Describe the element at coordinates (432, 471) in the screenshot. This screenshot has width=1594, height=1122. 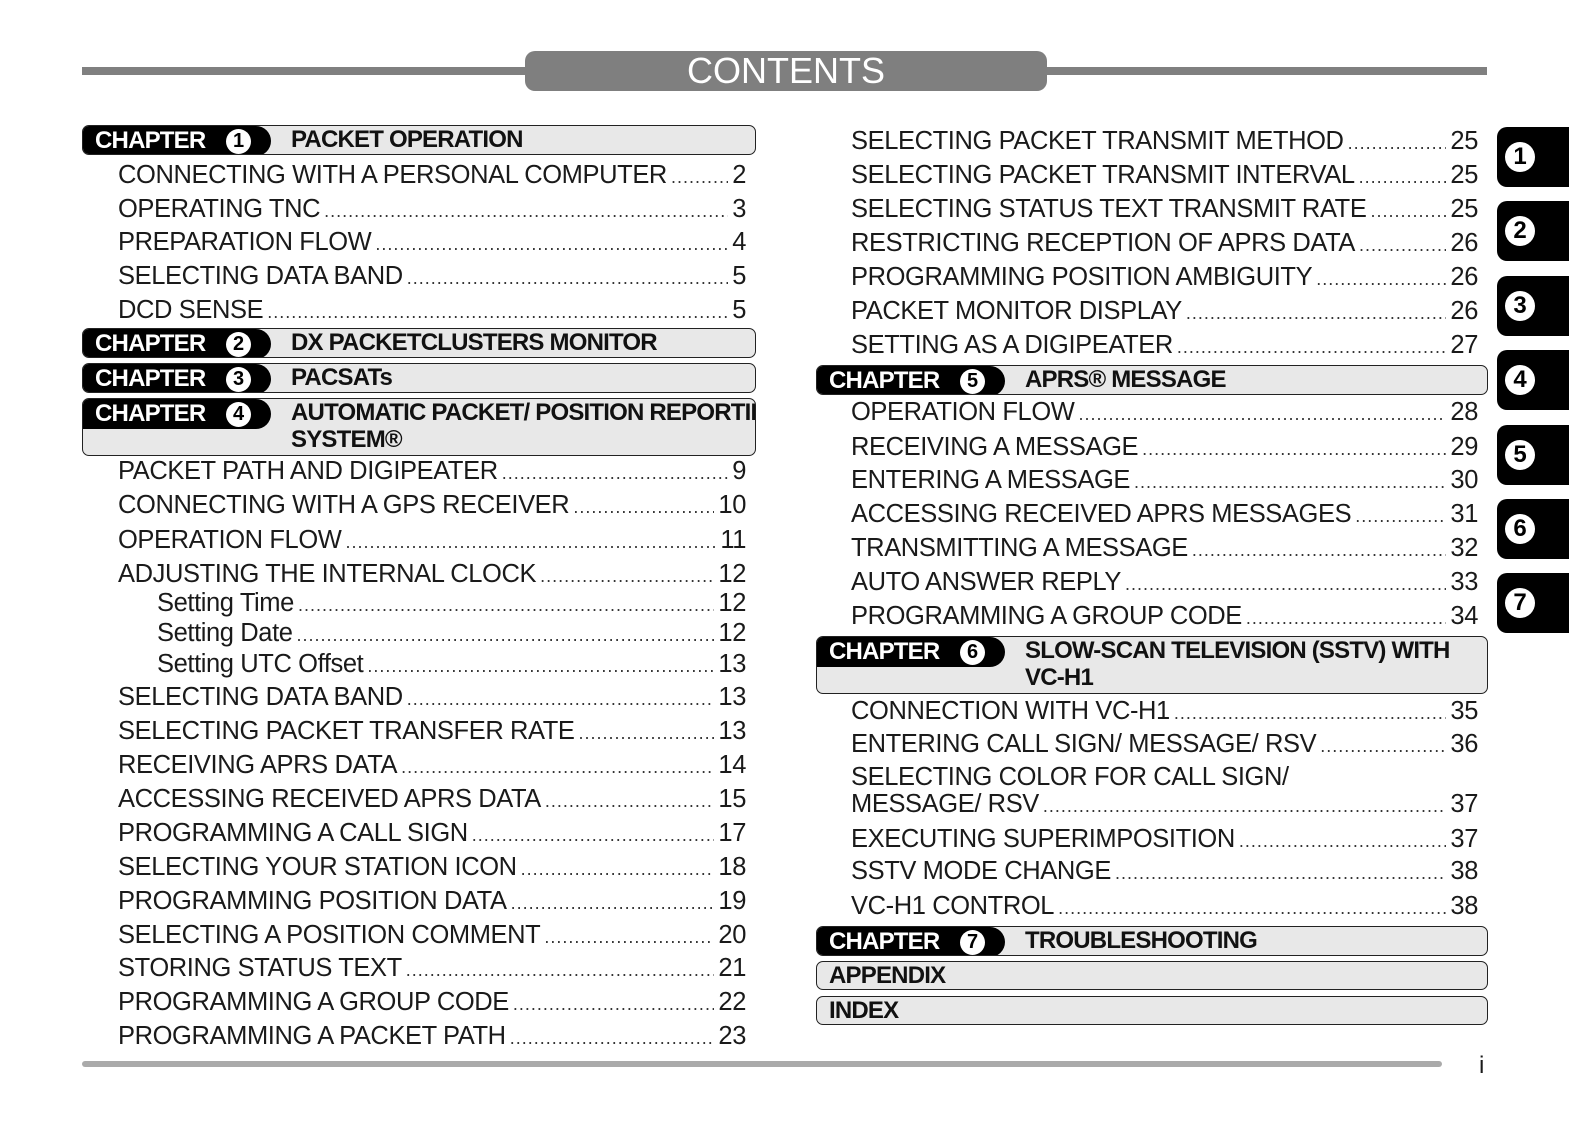
I see `toc-entry: PACKET PATH AND DIGIPEATER 9` at that location.